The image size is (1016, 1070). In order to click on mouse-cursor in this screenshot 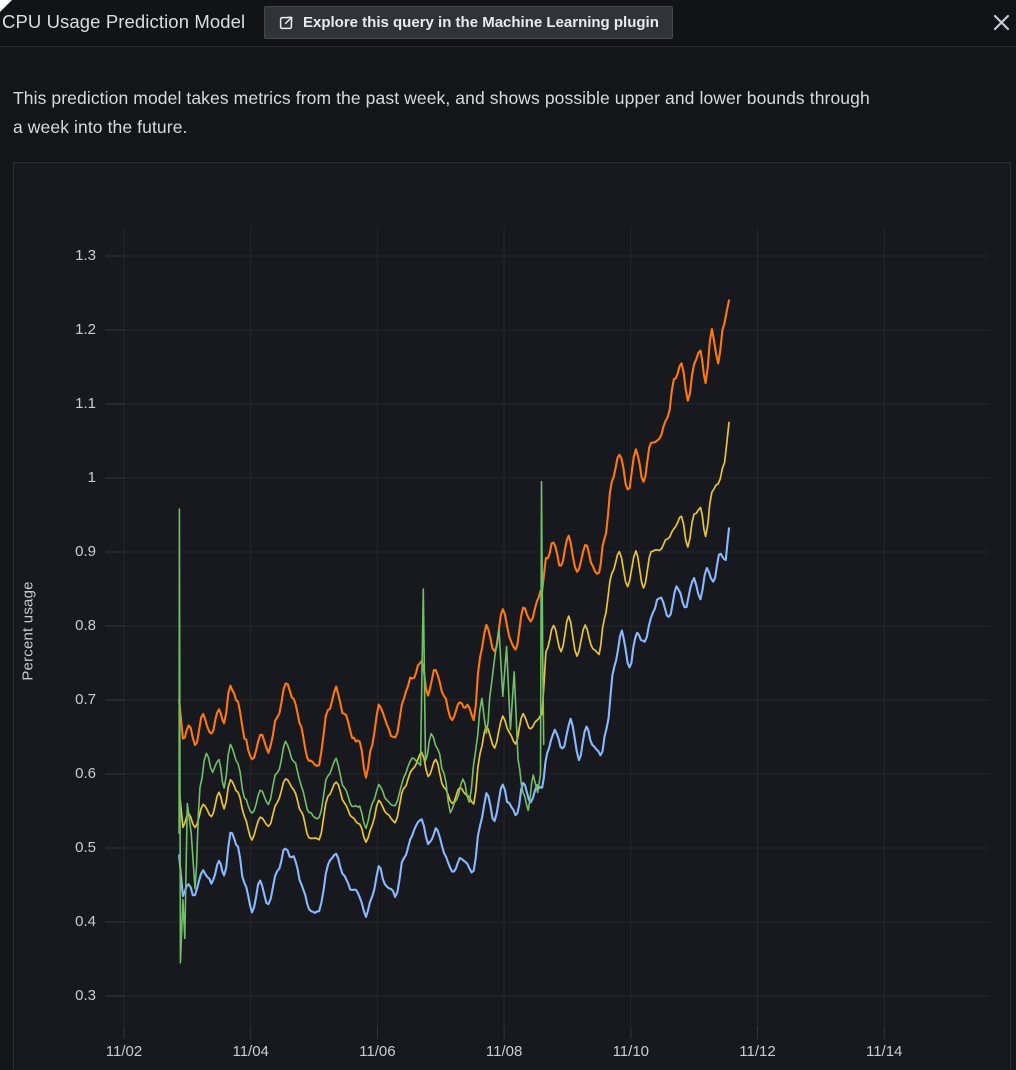, I will do `click(6, 6)`.